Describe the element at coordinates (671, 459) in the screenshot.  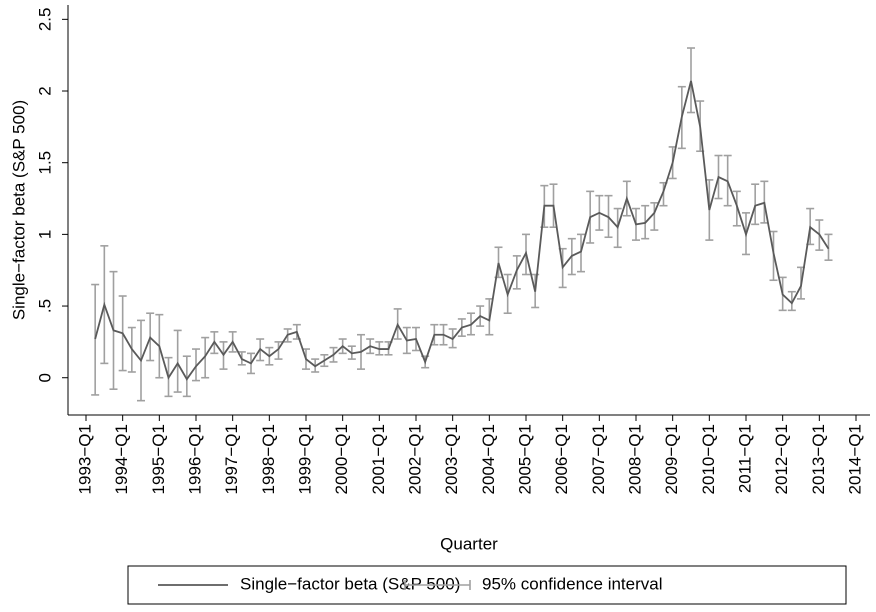
I see `x-tick-label: 2009−Q1` at that location.